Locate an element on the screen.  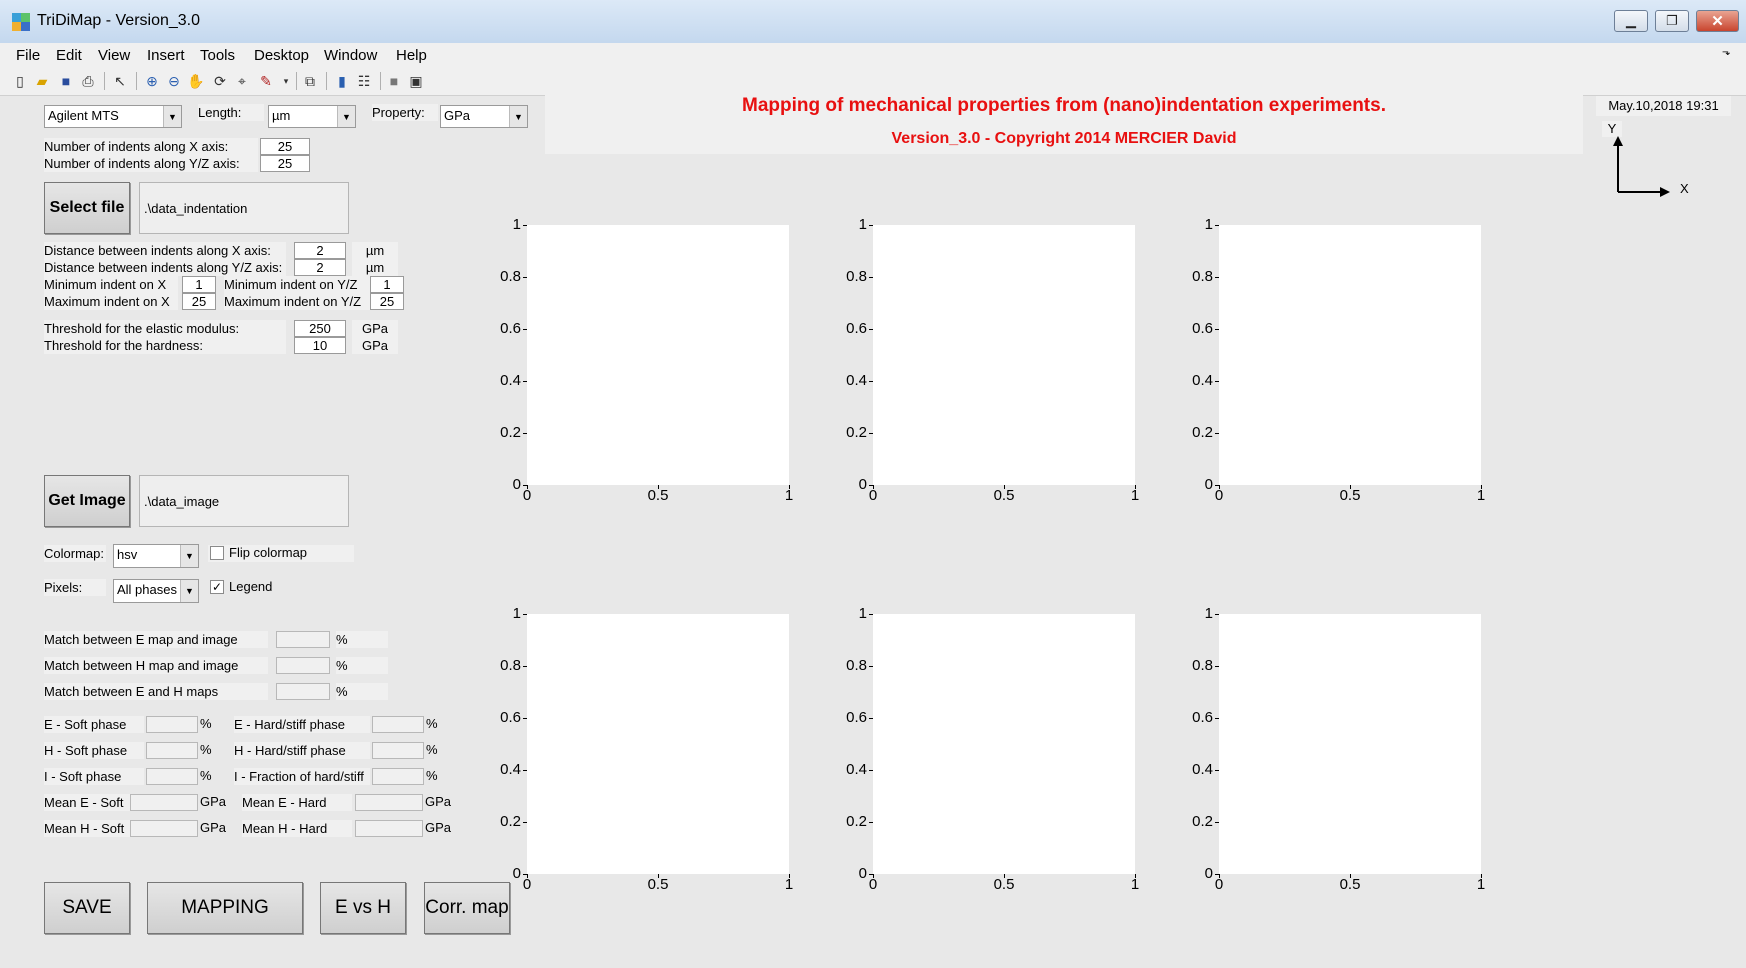
rotate-3d-icon: ⟳ is located at coordinates (220, 80).